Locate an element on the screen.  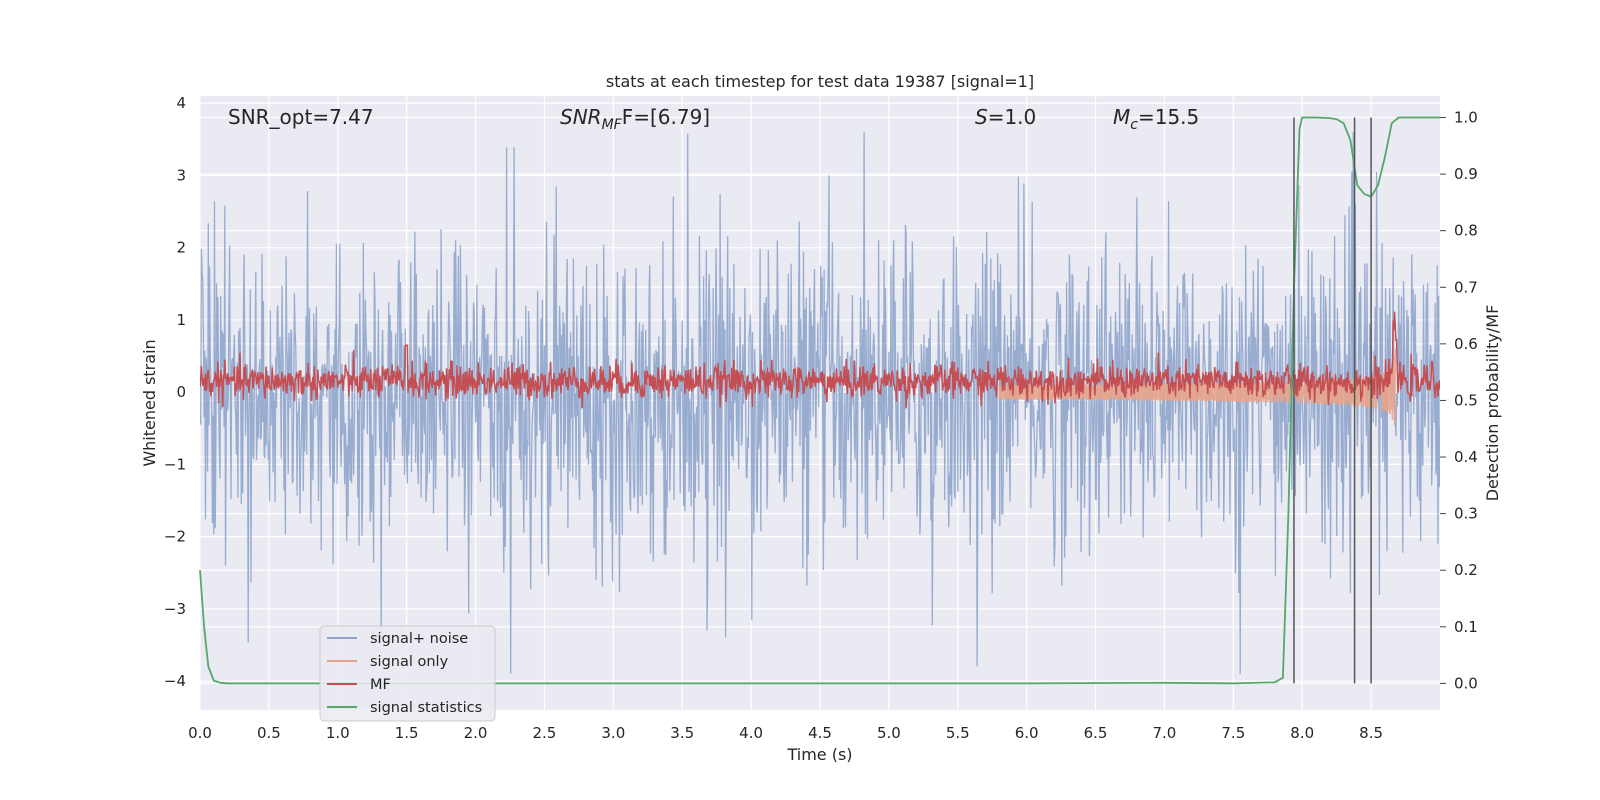
y2-tick-label: 0.7 is located at coordinates (1466, 287).